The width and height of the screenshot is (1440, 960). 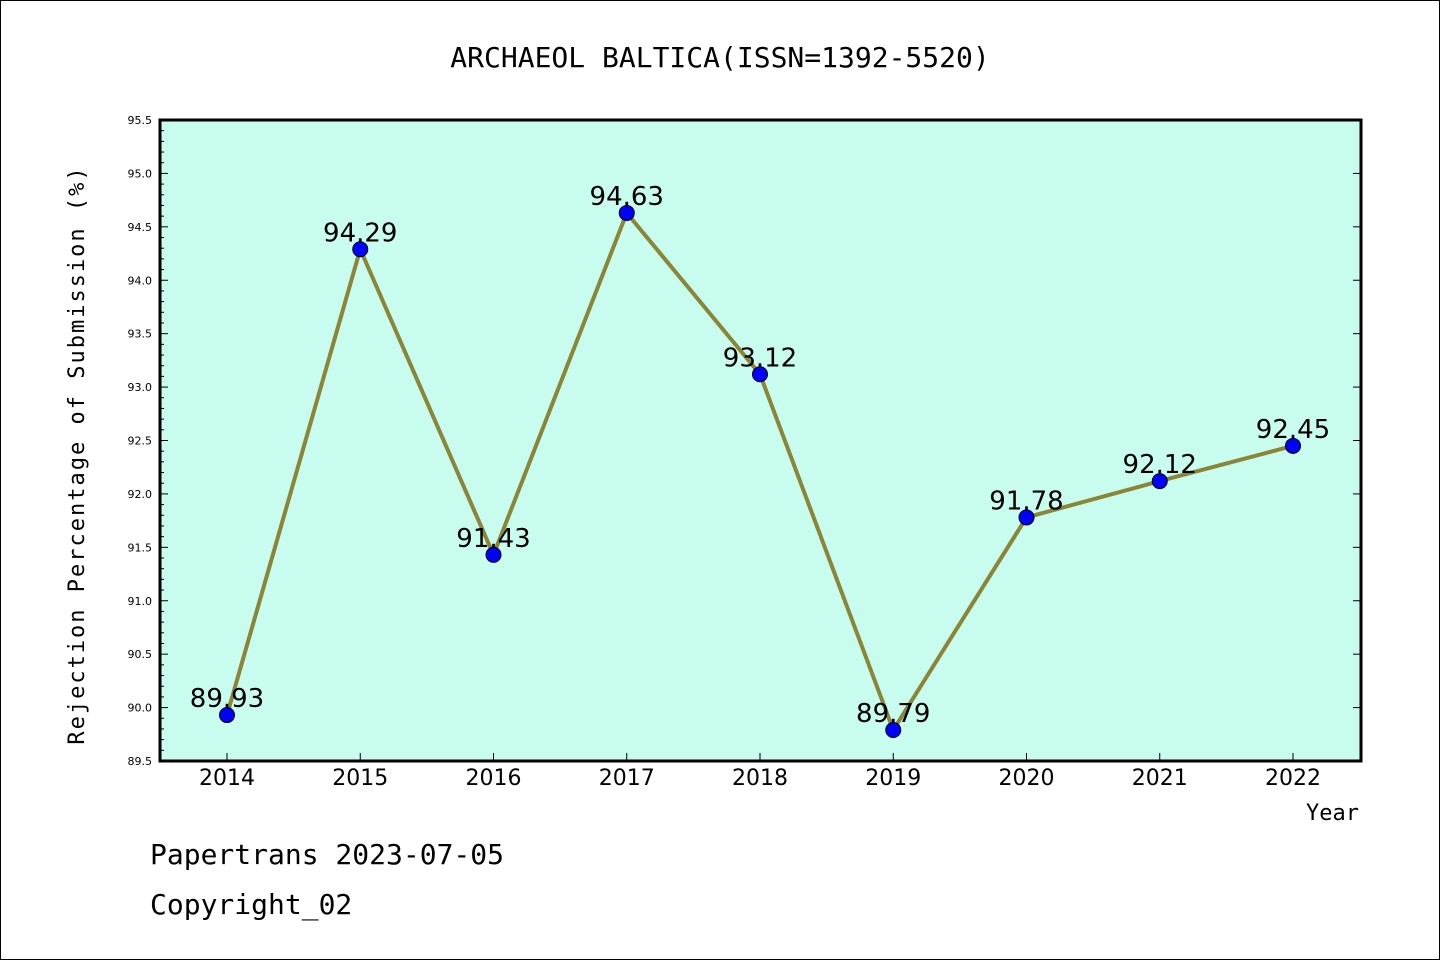 What do you see at coordinates (140, 227) in the screenshot?
I see `y-tick-label: 94.5` at bounding box center [140, 227].